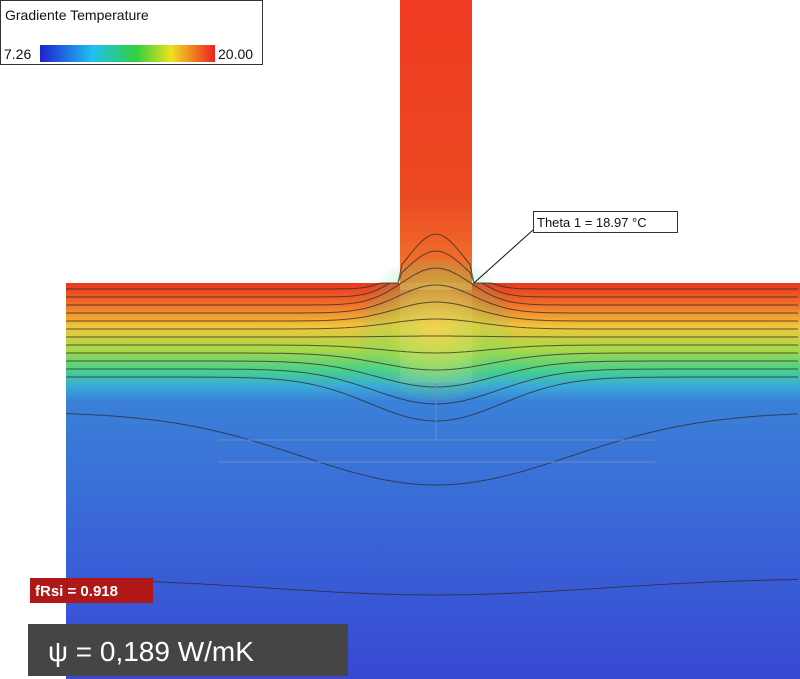  What do you see at coordinates (436, 333) in the screenshot?
I see `column-base` at bounding box center [436, 333].